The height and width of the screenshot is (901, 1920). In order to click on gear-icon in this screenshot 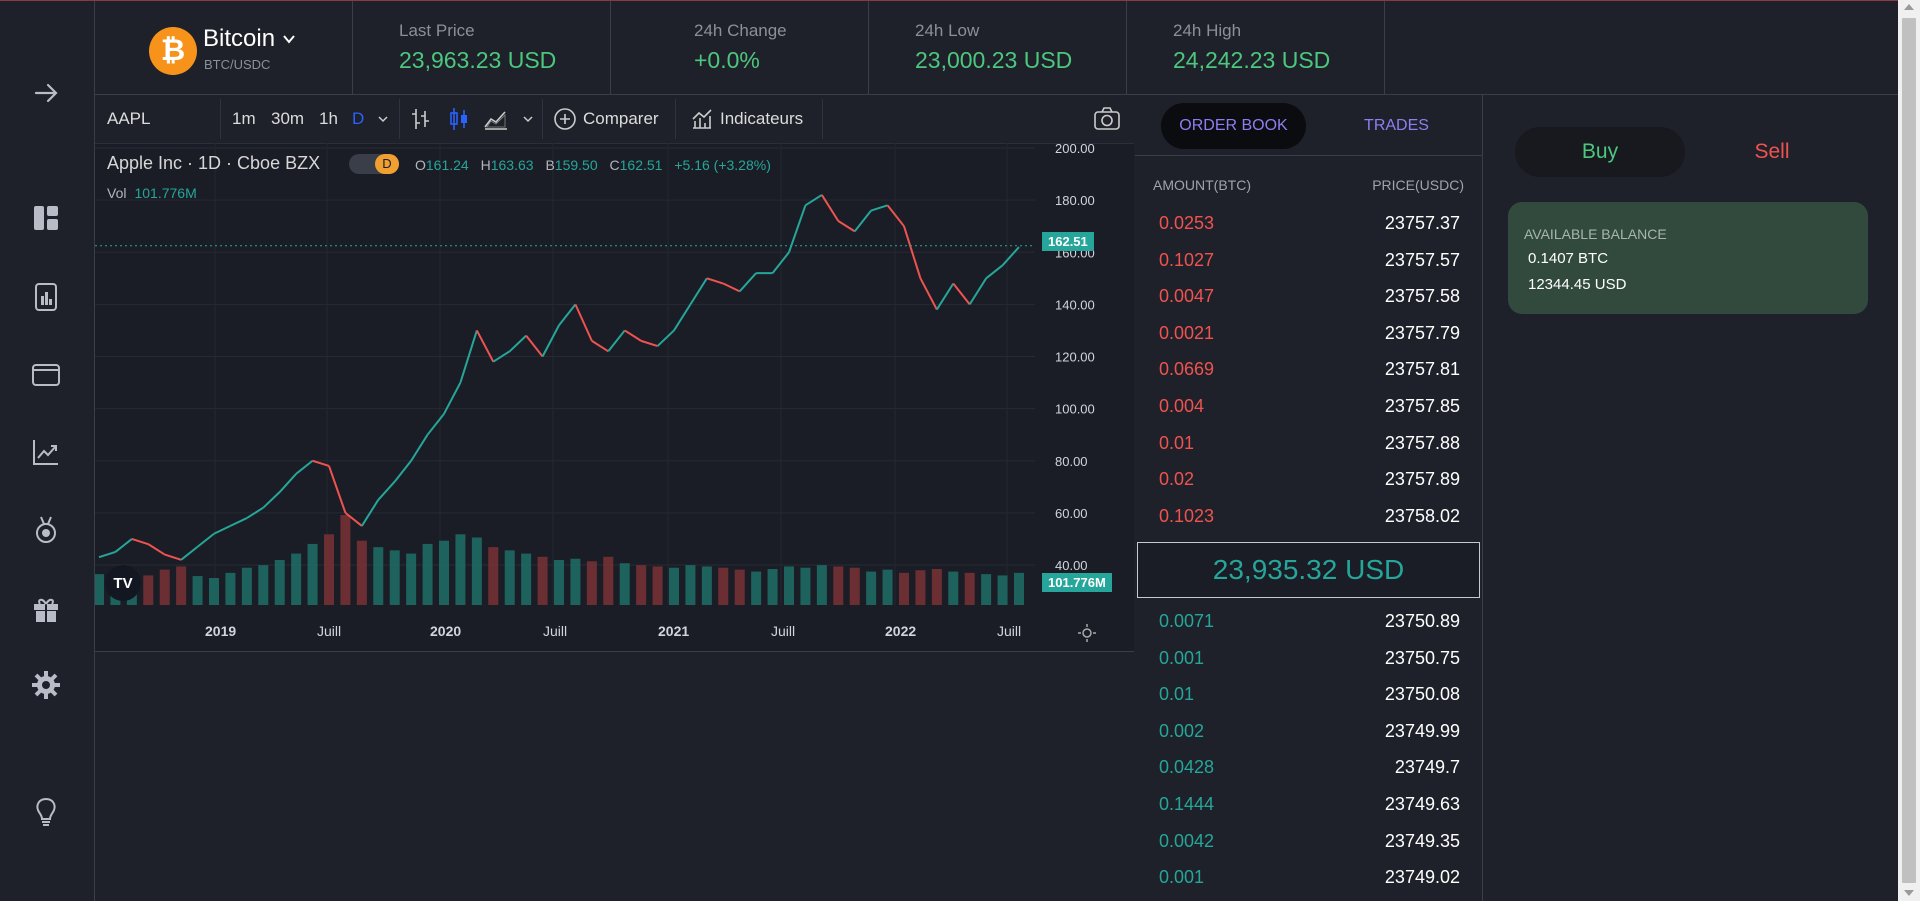, I will do `click(46, 685)`.